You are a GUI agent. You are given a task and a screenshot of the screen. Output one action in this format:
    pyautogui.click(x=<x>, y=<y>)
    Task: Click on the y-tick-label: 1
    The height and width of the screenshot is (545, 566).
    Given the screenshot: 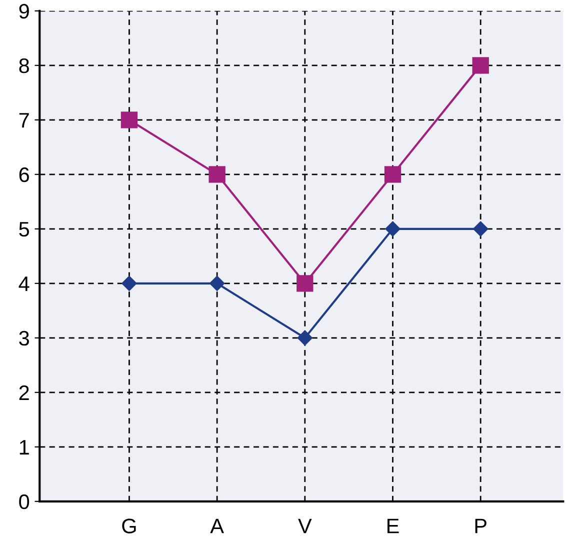 What is the action you would take?
    pyautogui.click(x=24, y=447)
    